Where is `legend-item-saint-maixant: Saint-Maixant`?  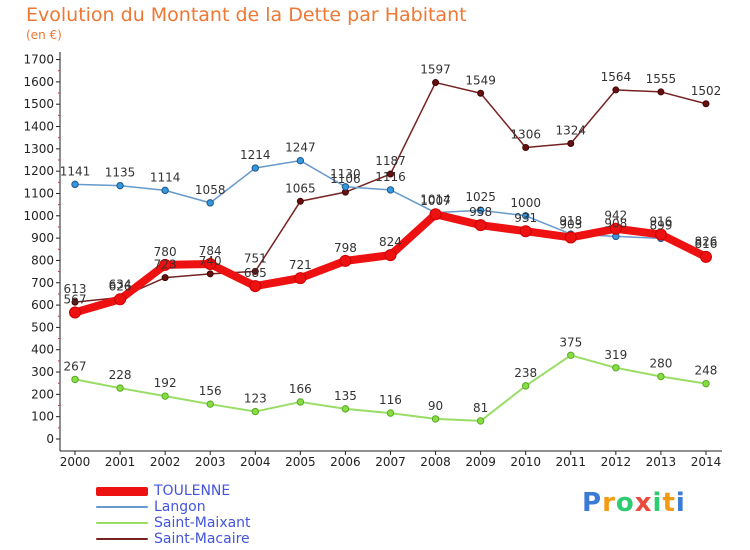 legend-item-saint-maixant: Saint-Maixant is located at coordinates (173, 523).